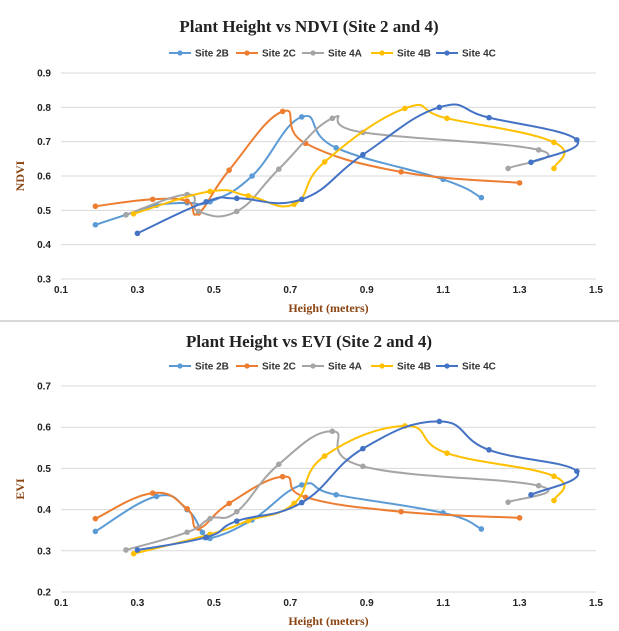 The image size is (619, 631). Describe the element at coordinates (332, 54) in the screenshot. I see `legend-item-site-4a: Site 4A` at that location.